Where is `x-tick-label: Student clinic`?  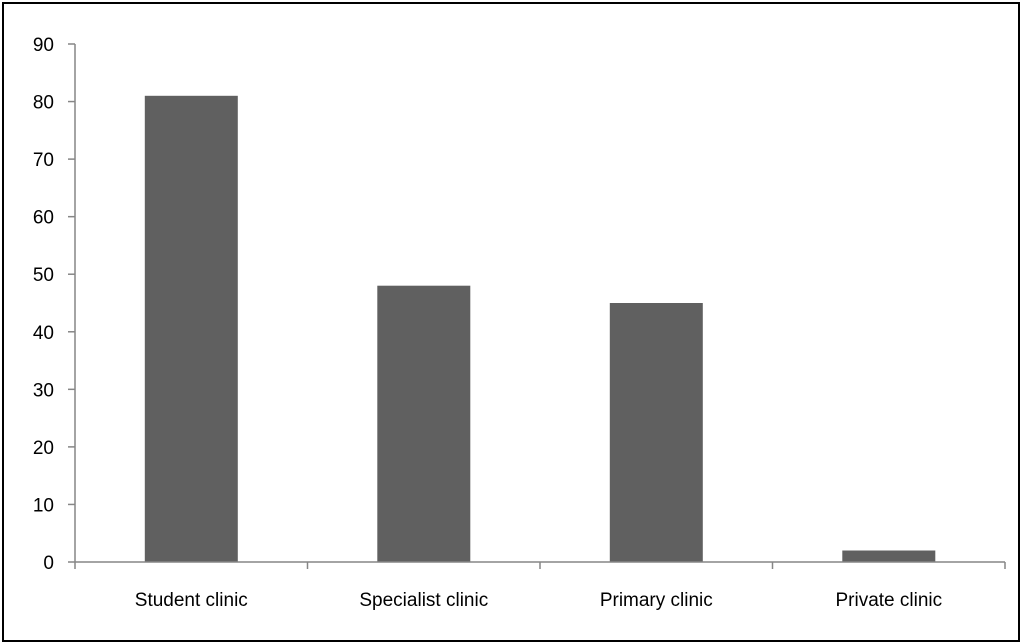 x-tick-label: Student clinic is located at coordinates (191, 600).